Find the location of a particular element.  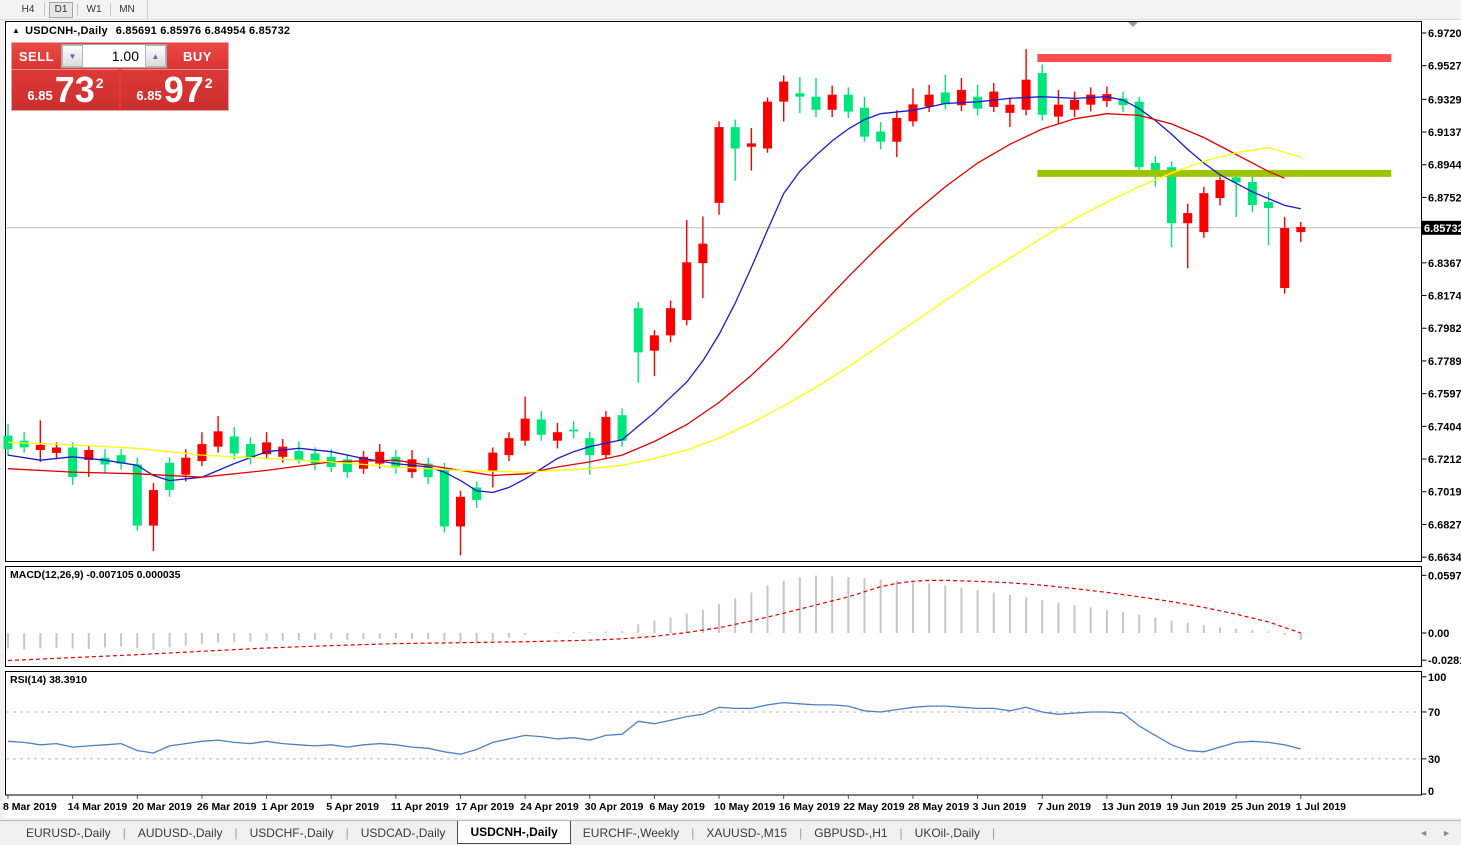

sell-price-prefix: 6.85 is located at coordinates (40, 95).